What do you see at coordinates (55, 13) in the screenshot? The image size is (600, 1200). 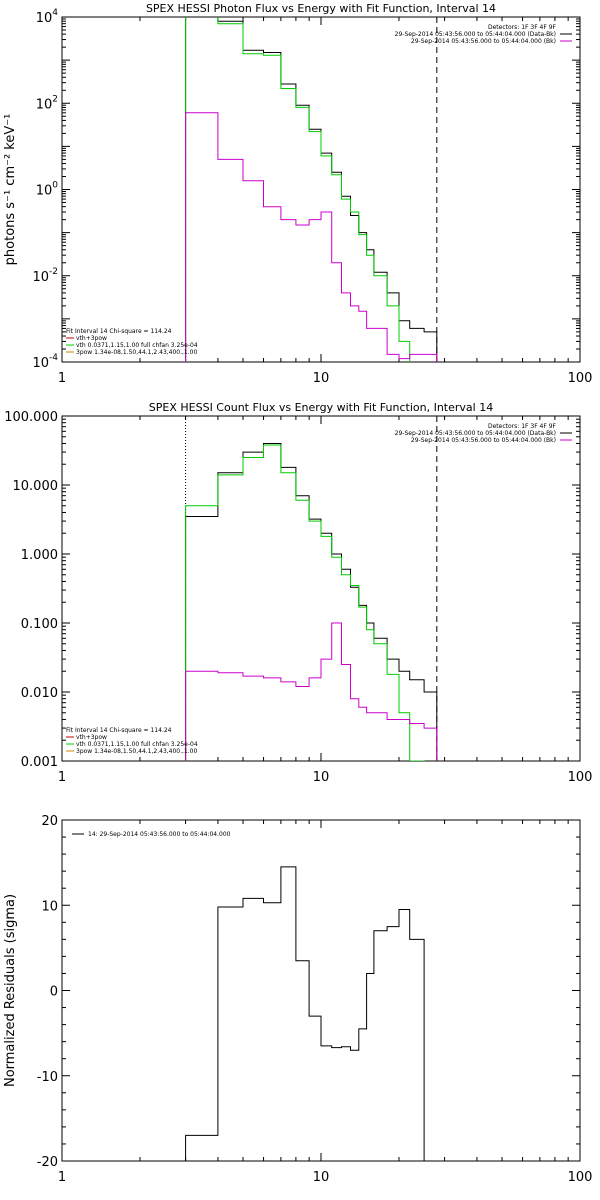 I see `y-tick-exponent: 4` at bounding box center [55, 13].